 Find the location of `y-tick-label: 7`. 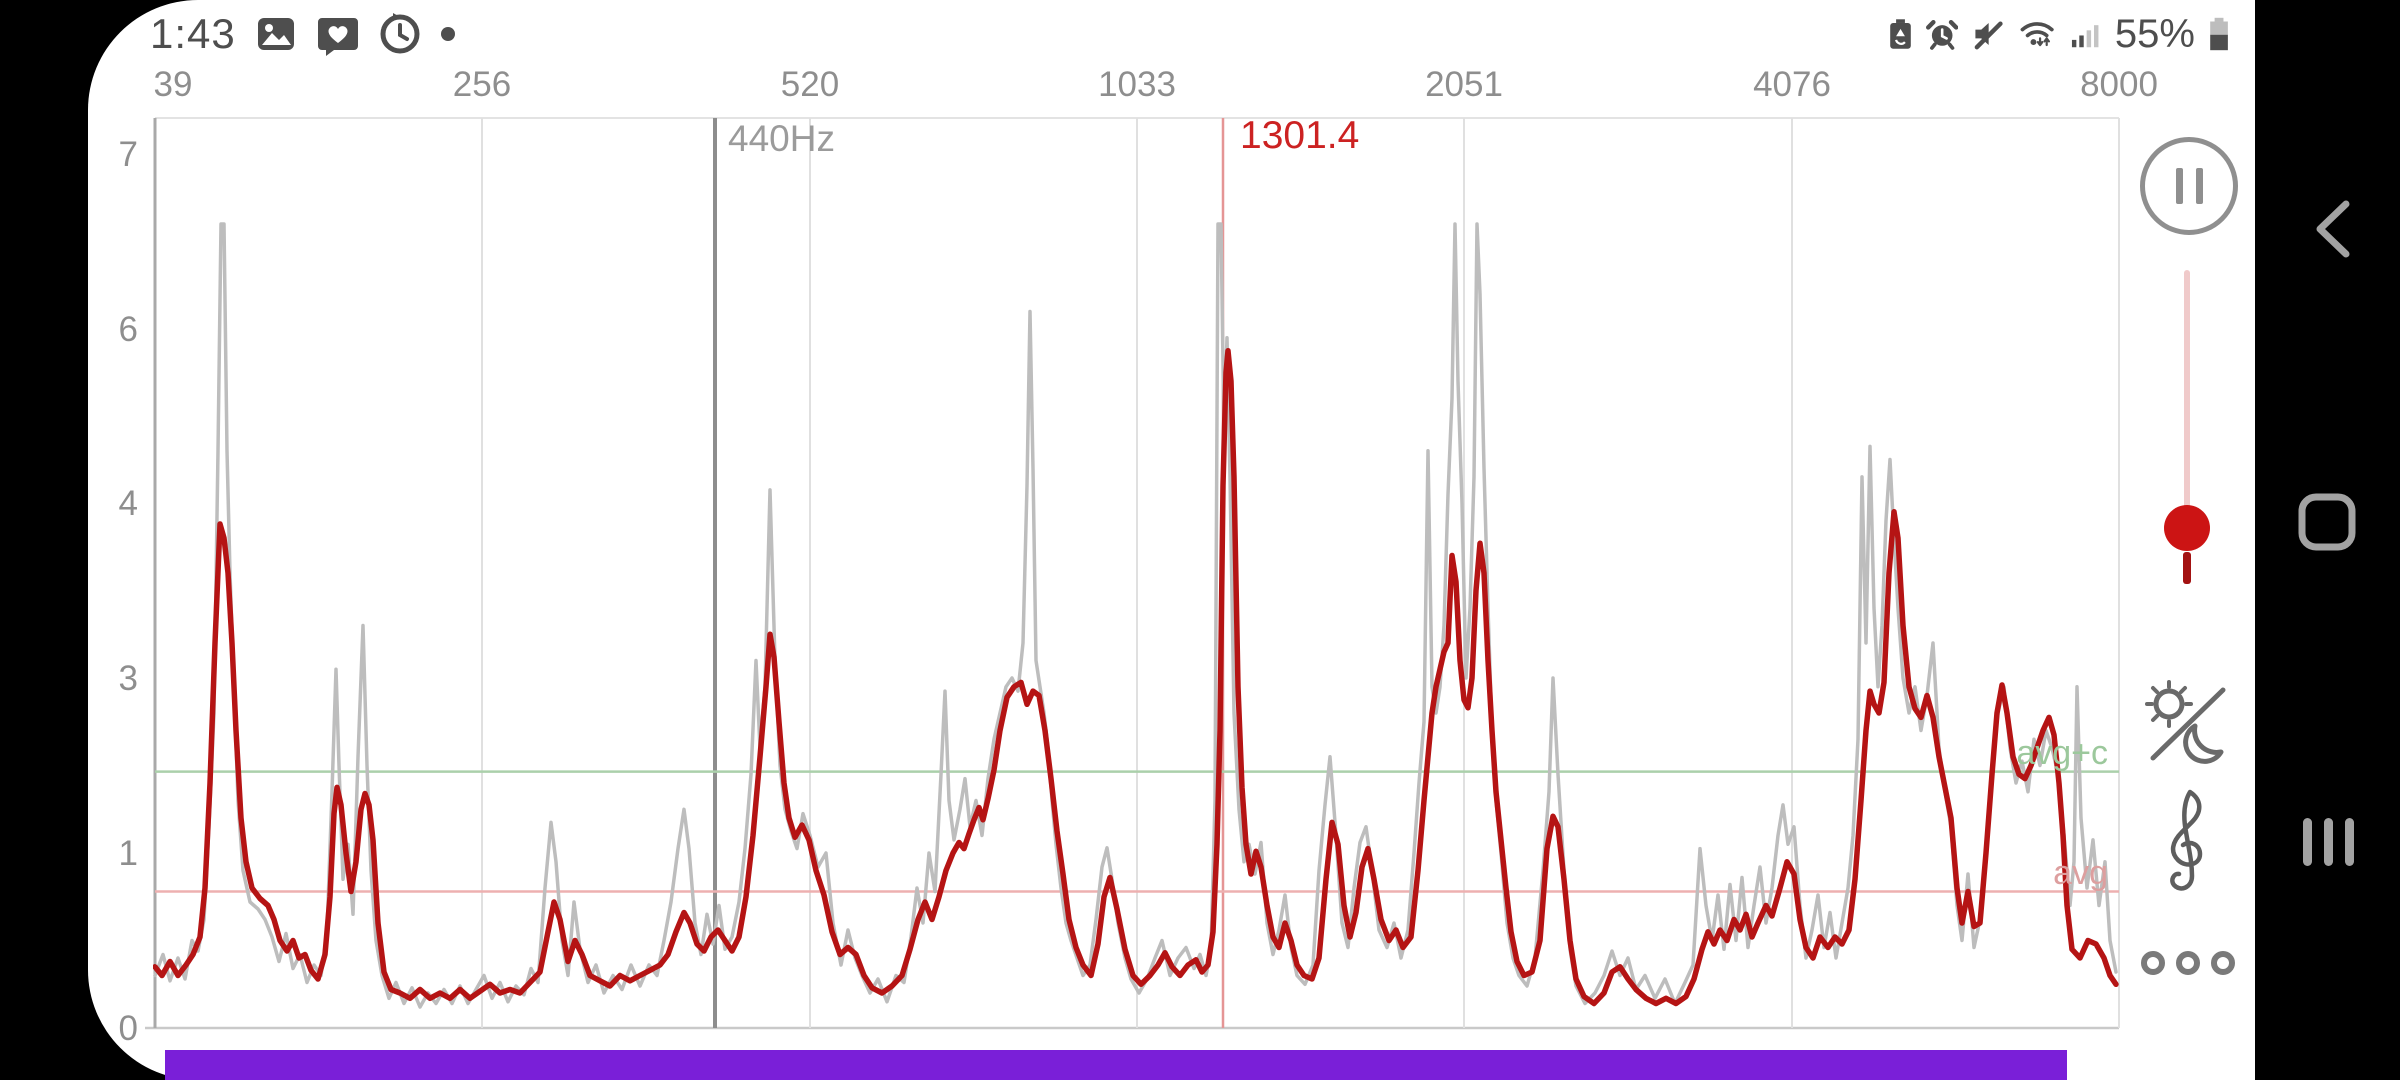

y-tick-label: 7 is located at coordinates (128, 154).